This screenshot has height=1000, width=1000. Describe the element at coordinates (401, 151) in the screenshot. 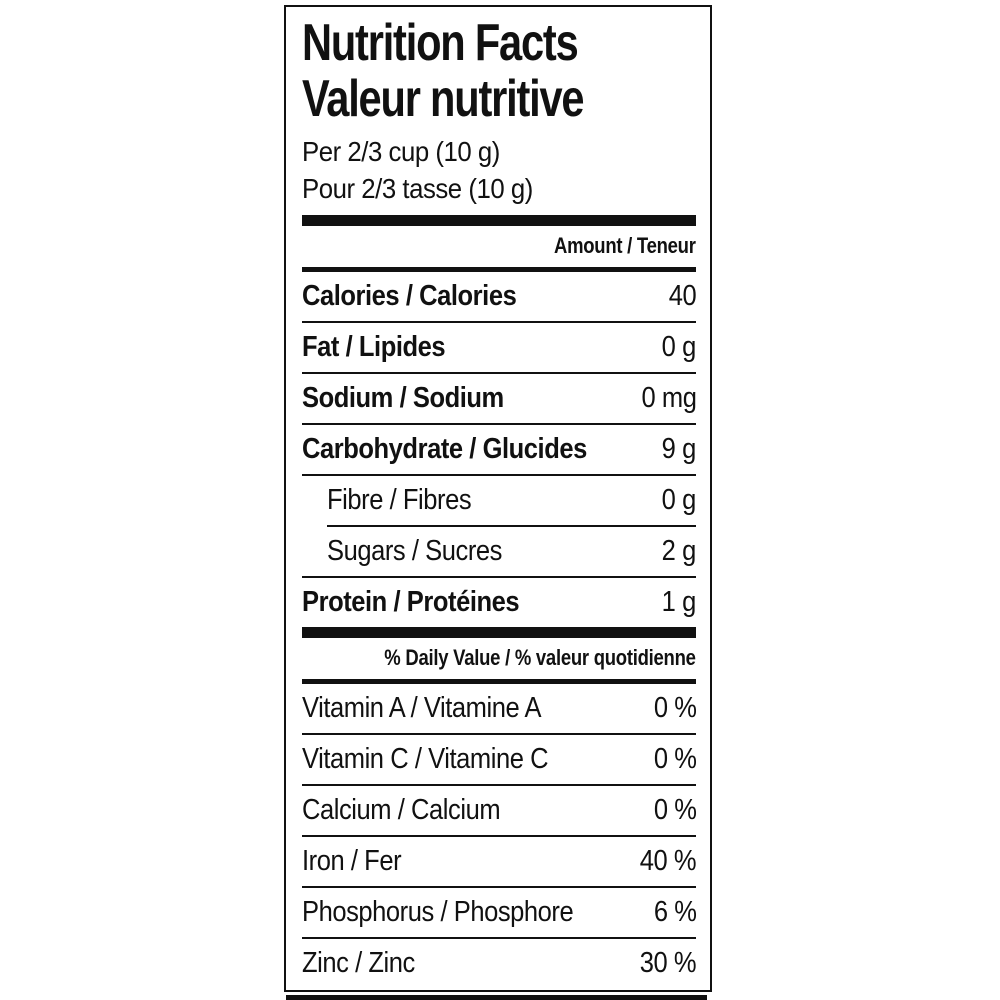

I see `serving-size-english-text: Per 2/3 cup (10 g)` at that location.